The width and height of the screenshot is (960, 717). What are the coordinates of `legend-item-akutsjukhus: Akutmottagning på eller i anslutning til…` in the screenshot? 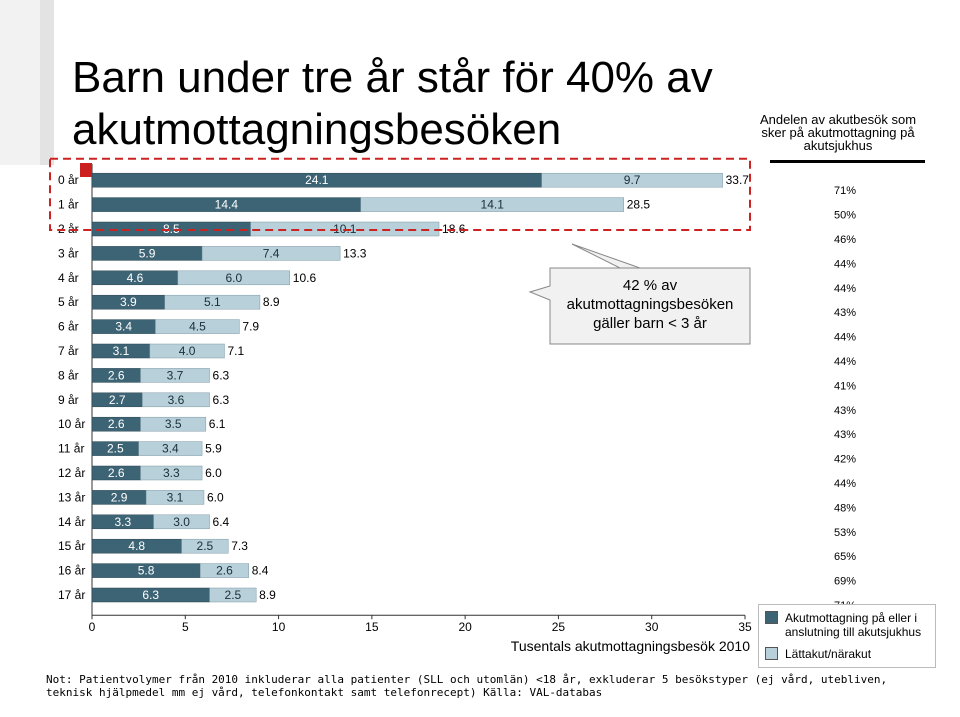 It's located at (850, 625).